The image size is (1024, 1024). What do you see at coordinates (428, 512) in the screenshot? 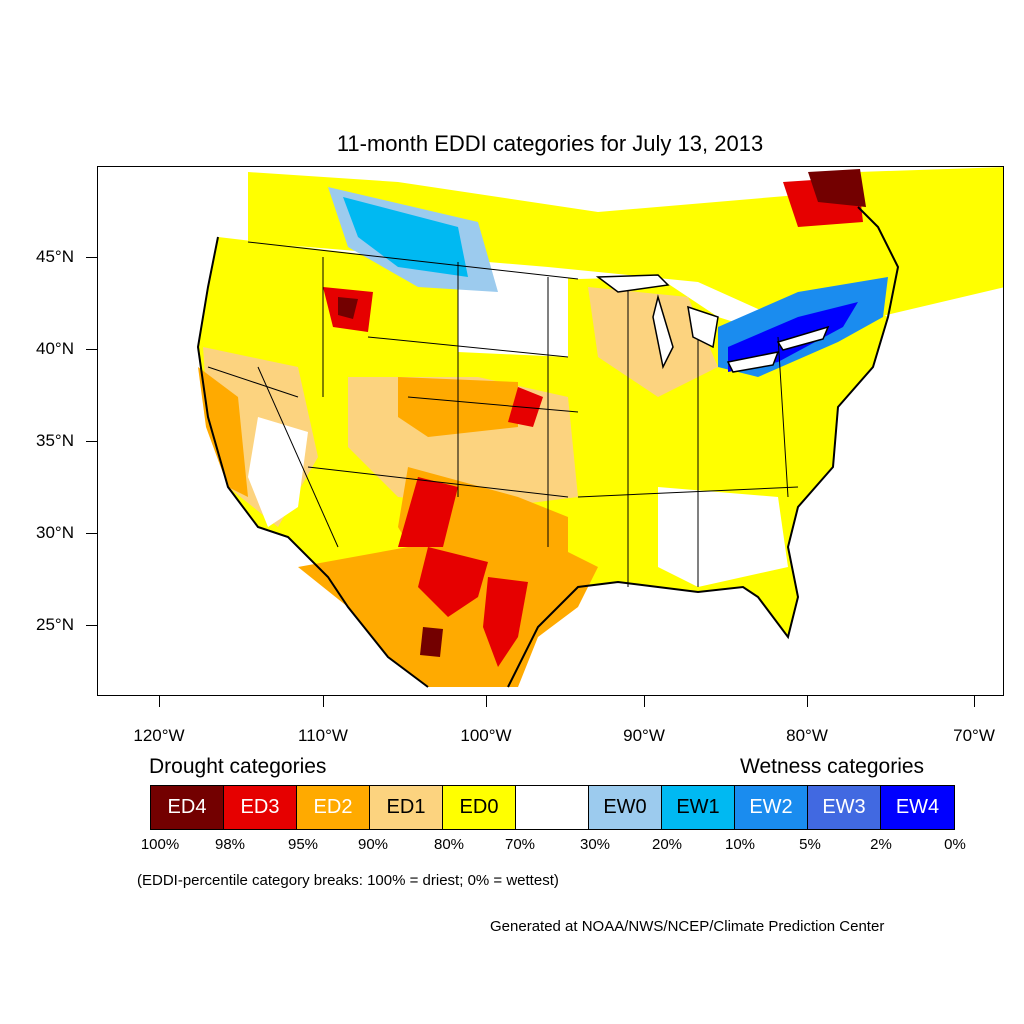
I see `ed3-plains` at bounding box center [428, 512].